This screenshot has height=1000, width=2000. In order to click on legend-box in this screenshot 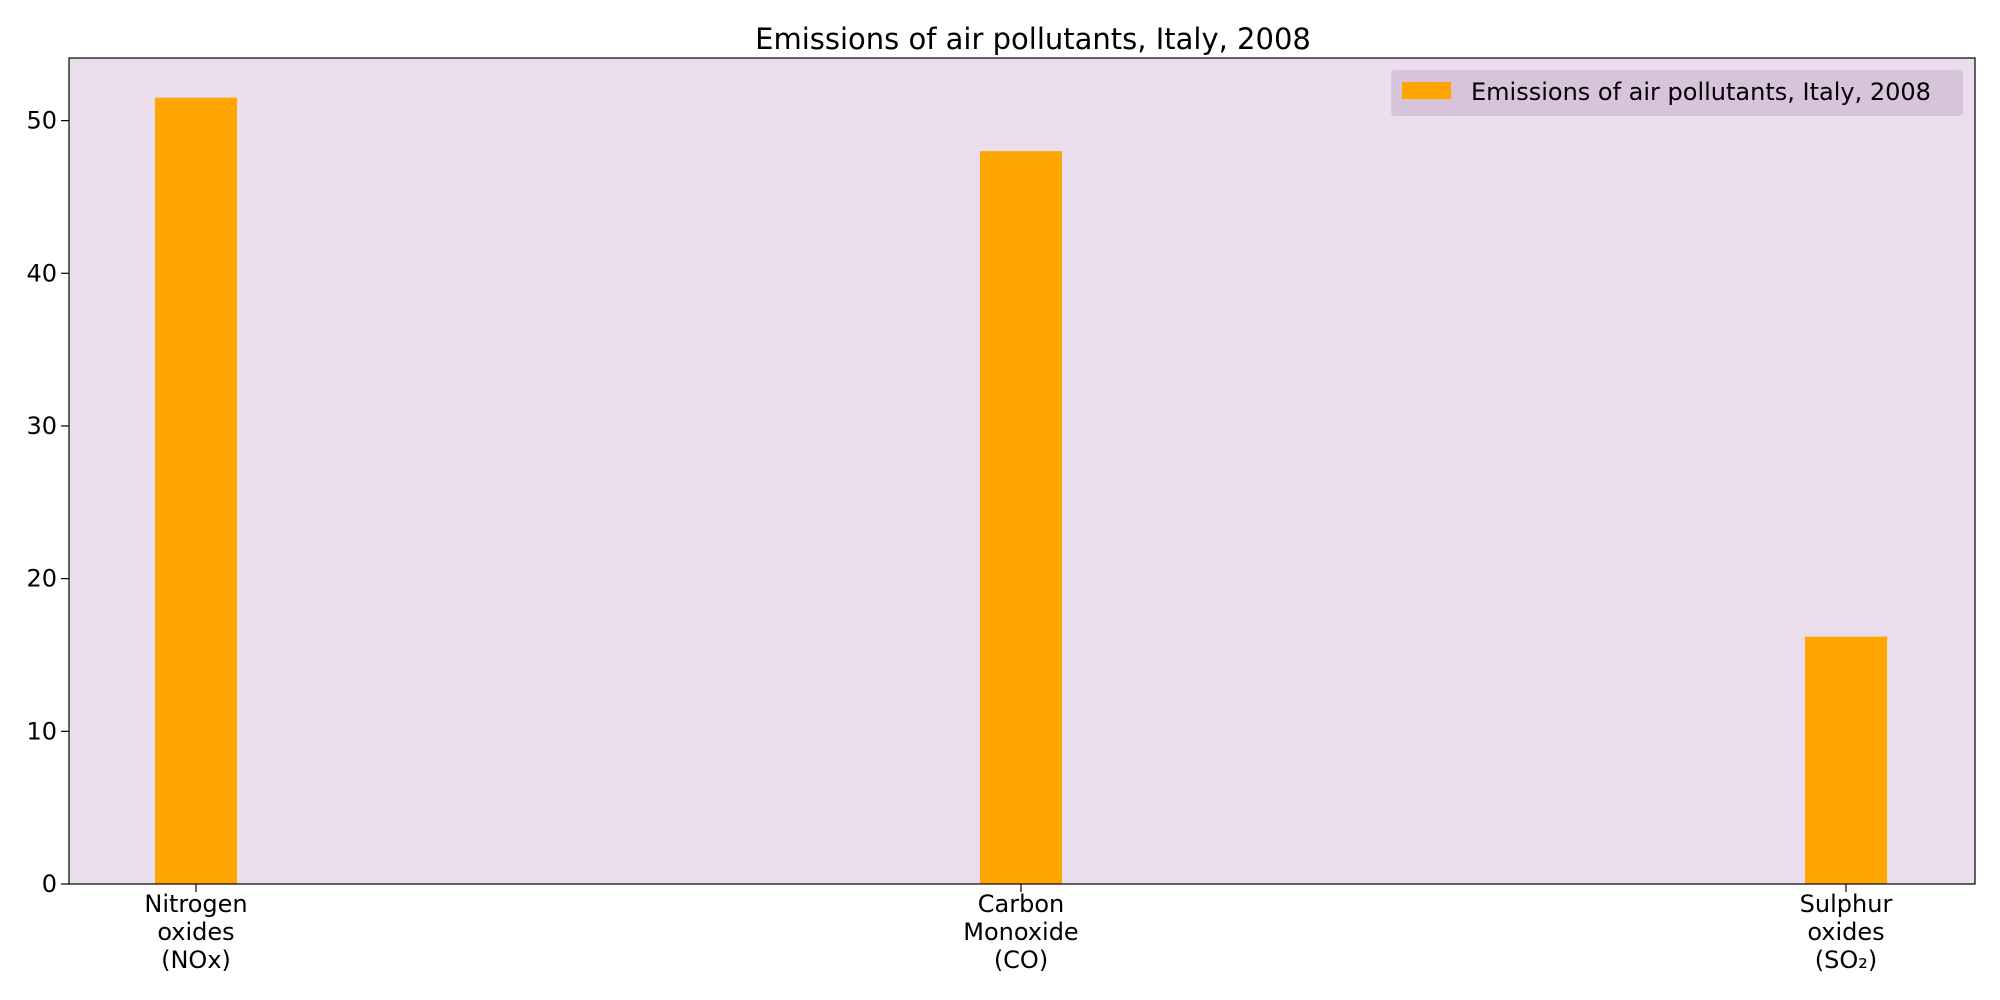, I will do `click(1677, 93)`.